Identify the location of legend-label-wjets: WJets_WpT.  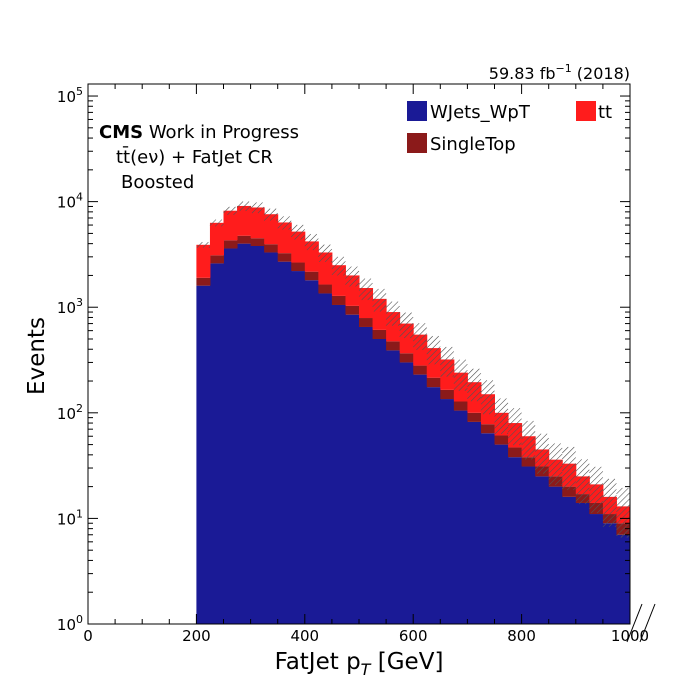
(480, 112).